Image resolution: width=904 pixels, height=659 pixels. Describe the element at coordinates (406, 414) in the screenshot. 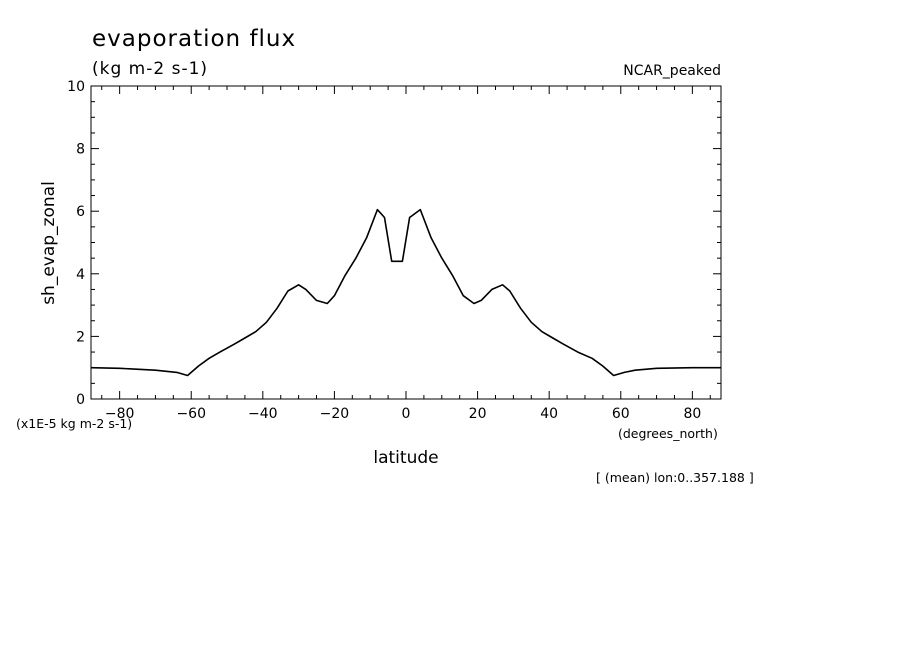

I see `x-tick-label: 0` at that location.